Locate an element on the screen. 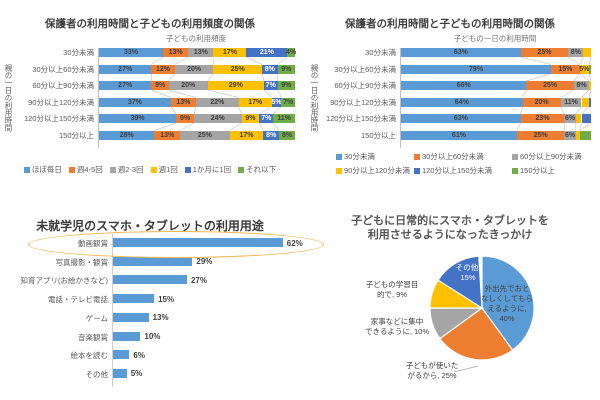 Image resolution: width=600 pixels, height=400 pixels. legend-item: 120分以上150分未満 is located at coordinates (463, 170).